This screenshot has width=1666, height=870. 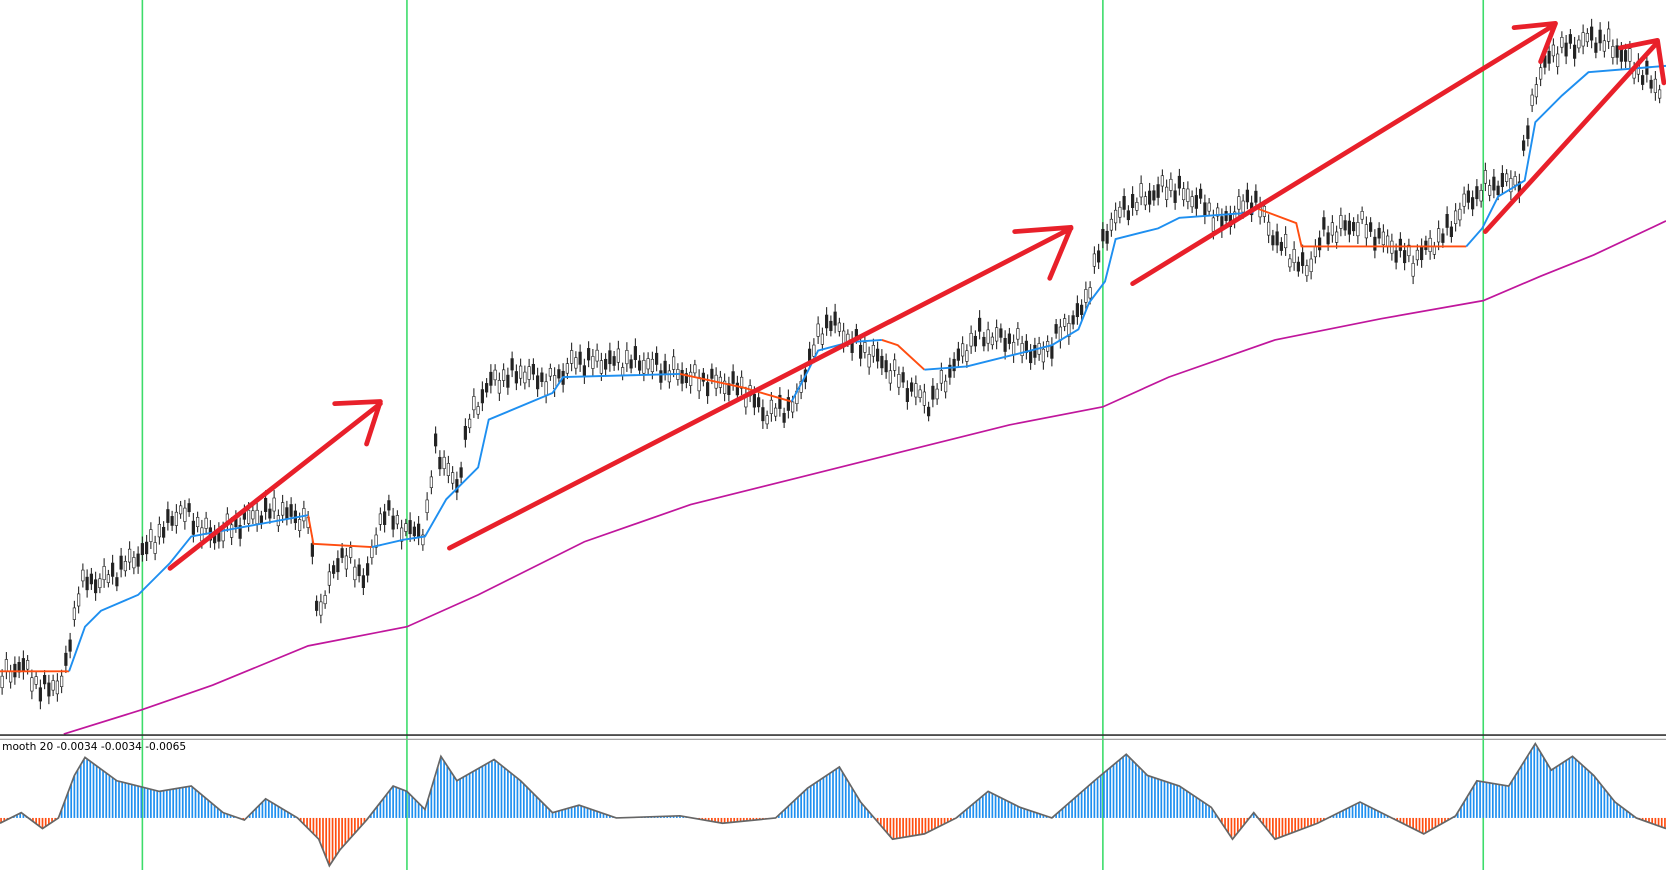 What do you see at coordinates (833, 805) in the screenshot?
I see `oscillator-histogram` at bounding box center [833, 805].